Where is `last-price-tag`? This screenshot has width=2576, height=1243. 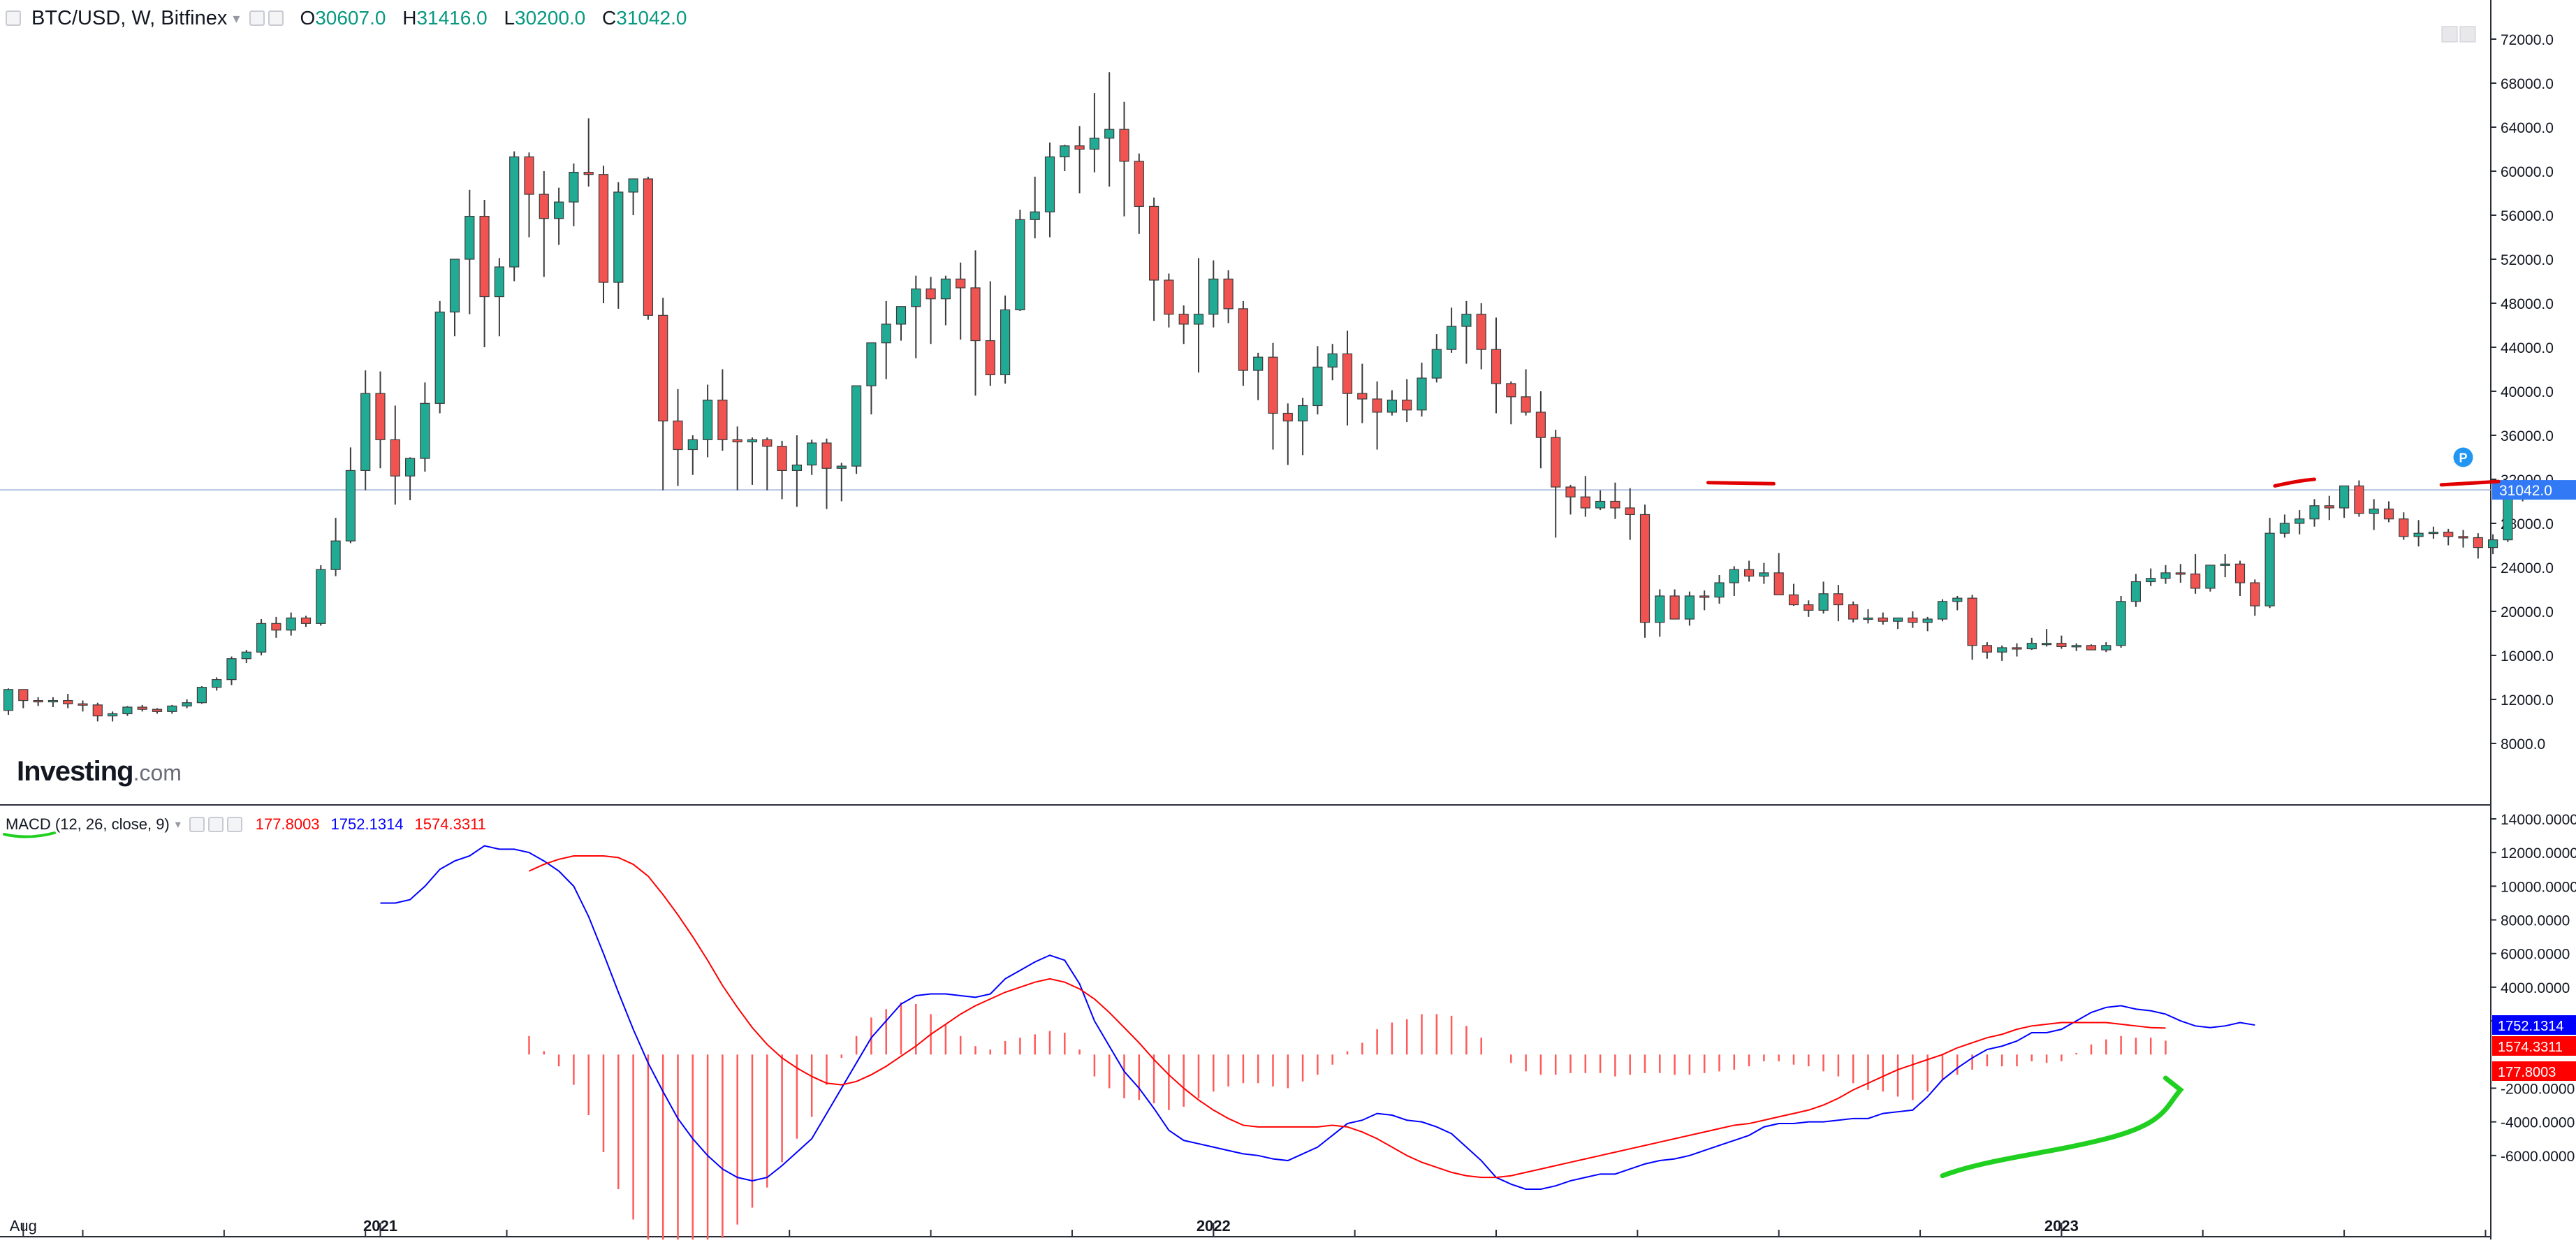
last-price-tag is located at coordinates (2534, 490).